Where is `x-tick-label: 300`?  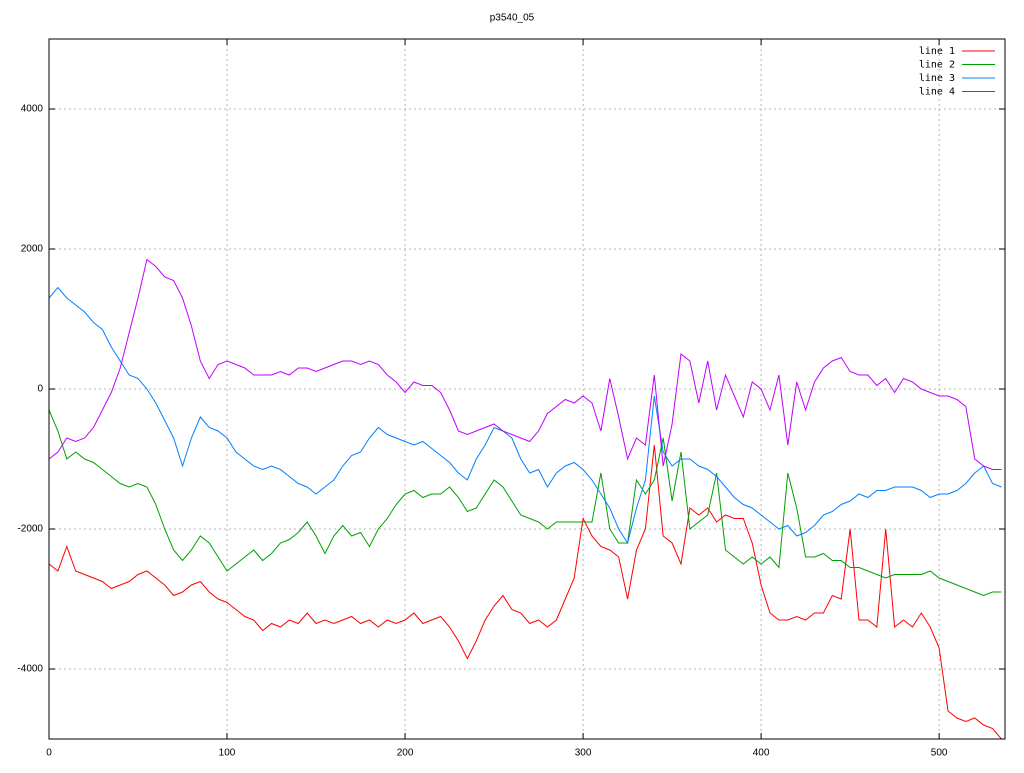 x-tick-label: 300 is located at coordinates (583, 753).